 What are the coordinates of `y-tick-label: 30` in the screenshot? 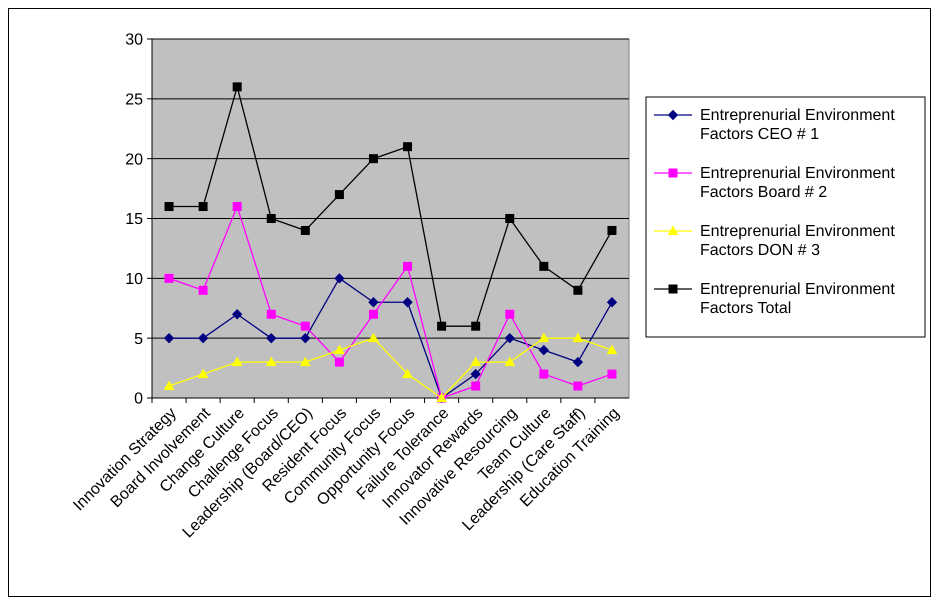 It's located at (134, 40).